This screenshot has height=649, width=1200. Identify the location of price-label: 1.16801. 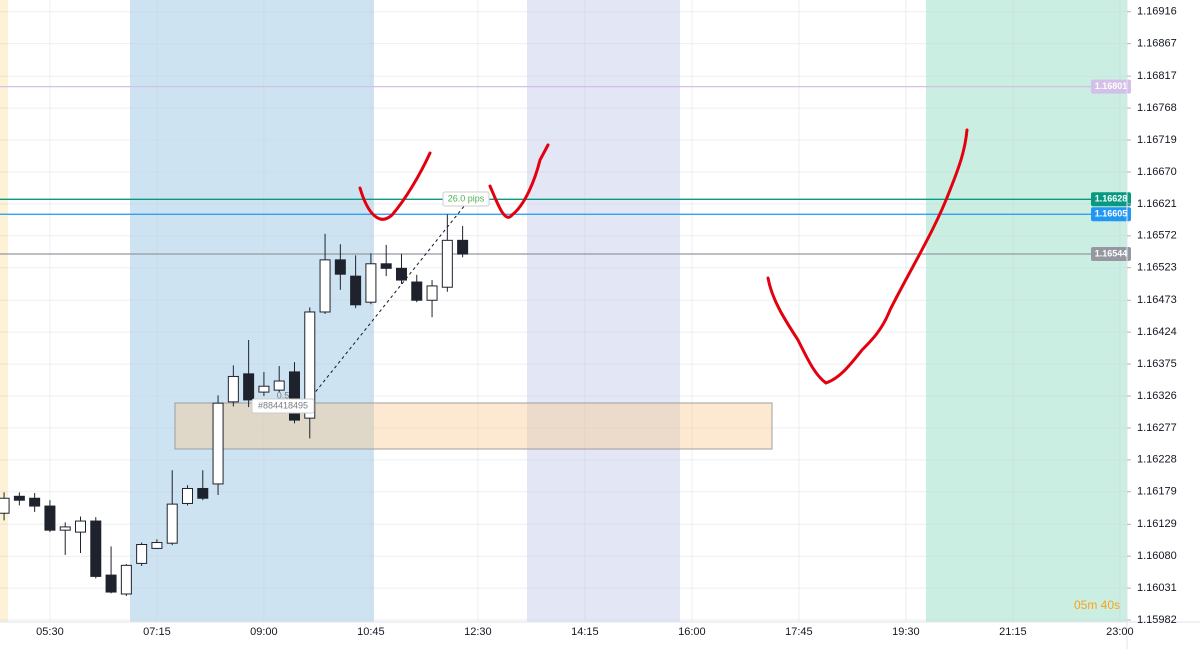
(1111, 86).